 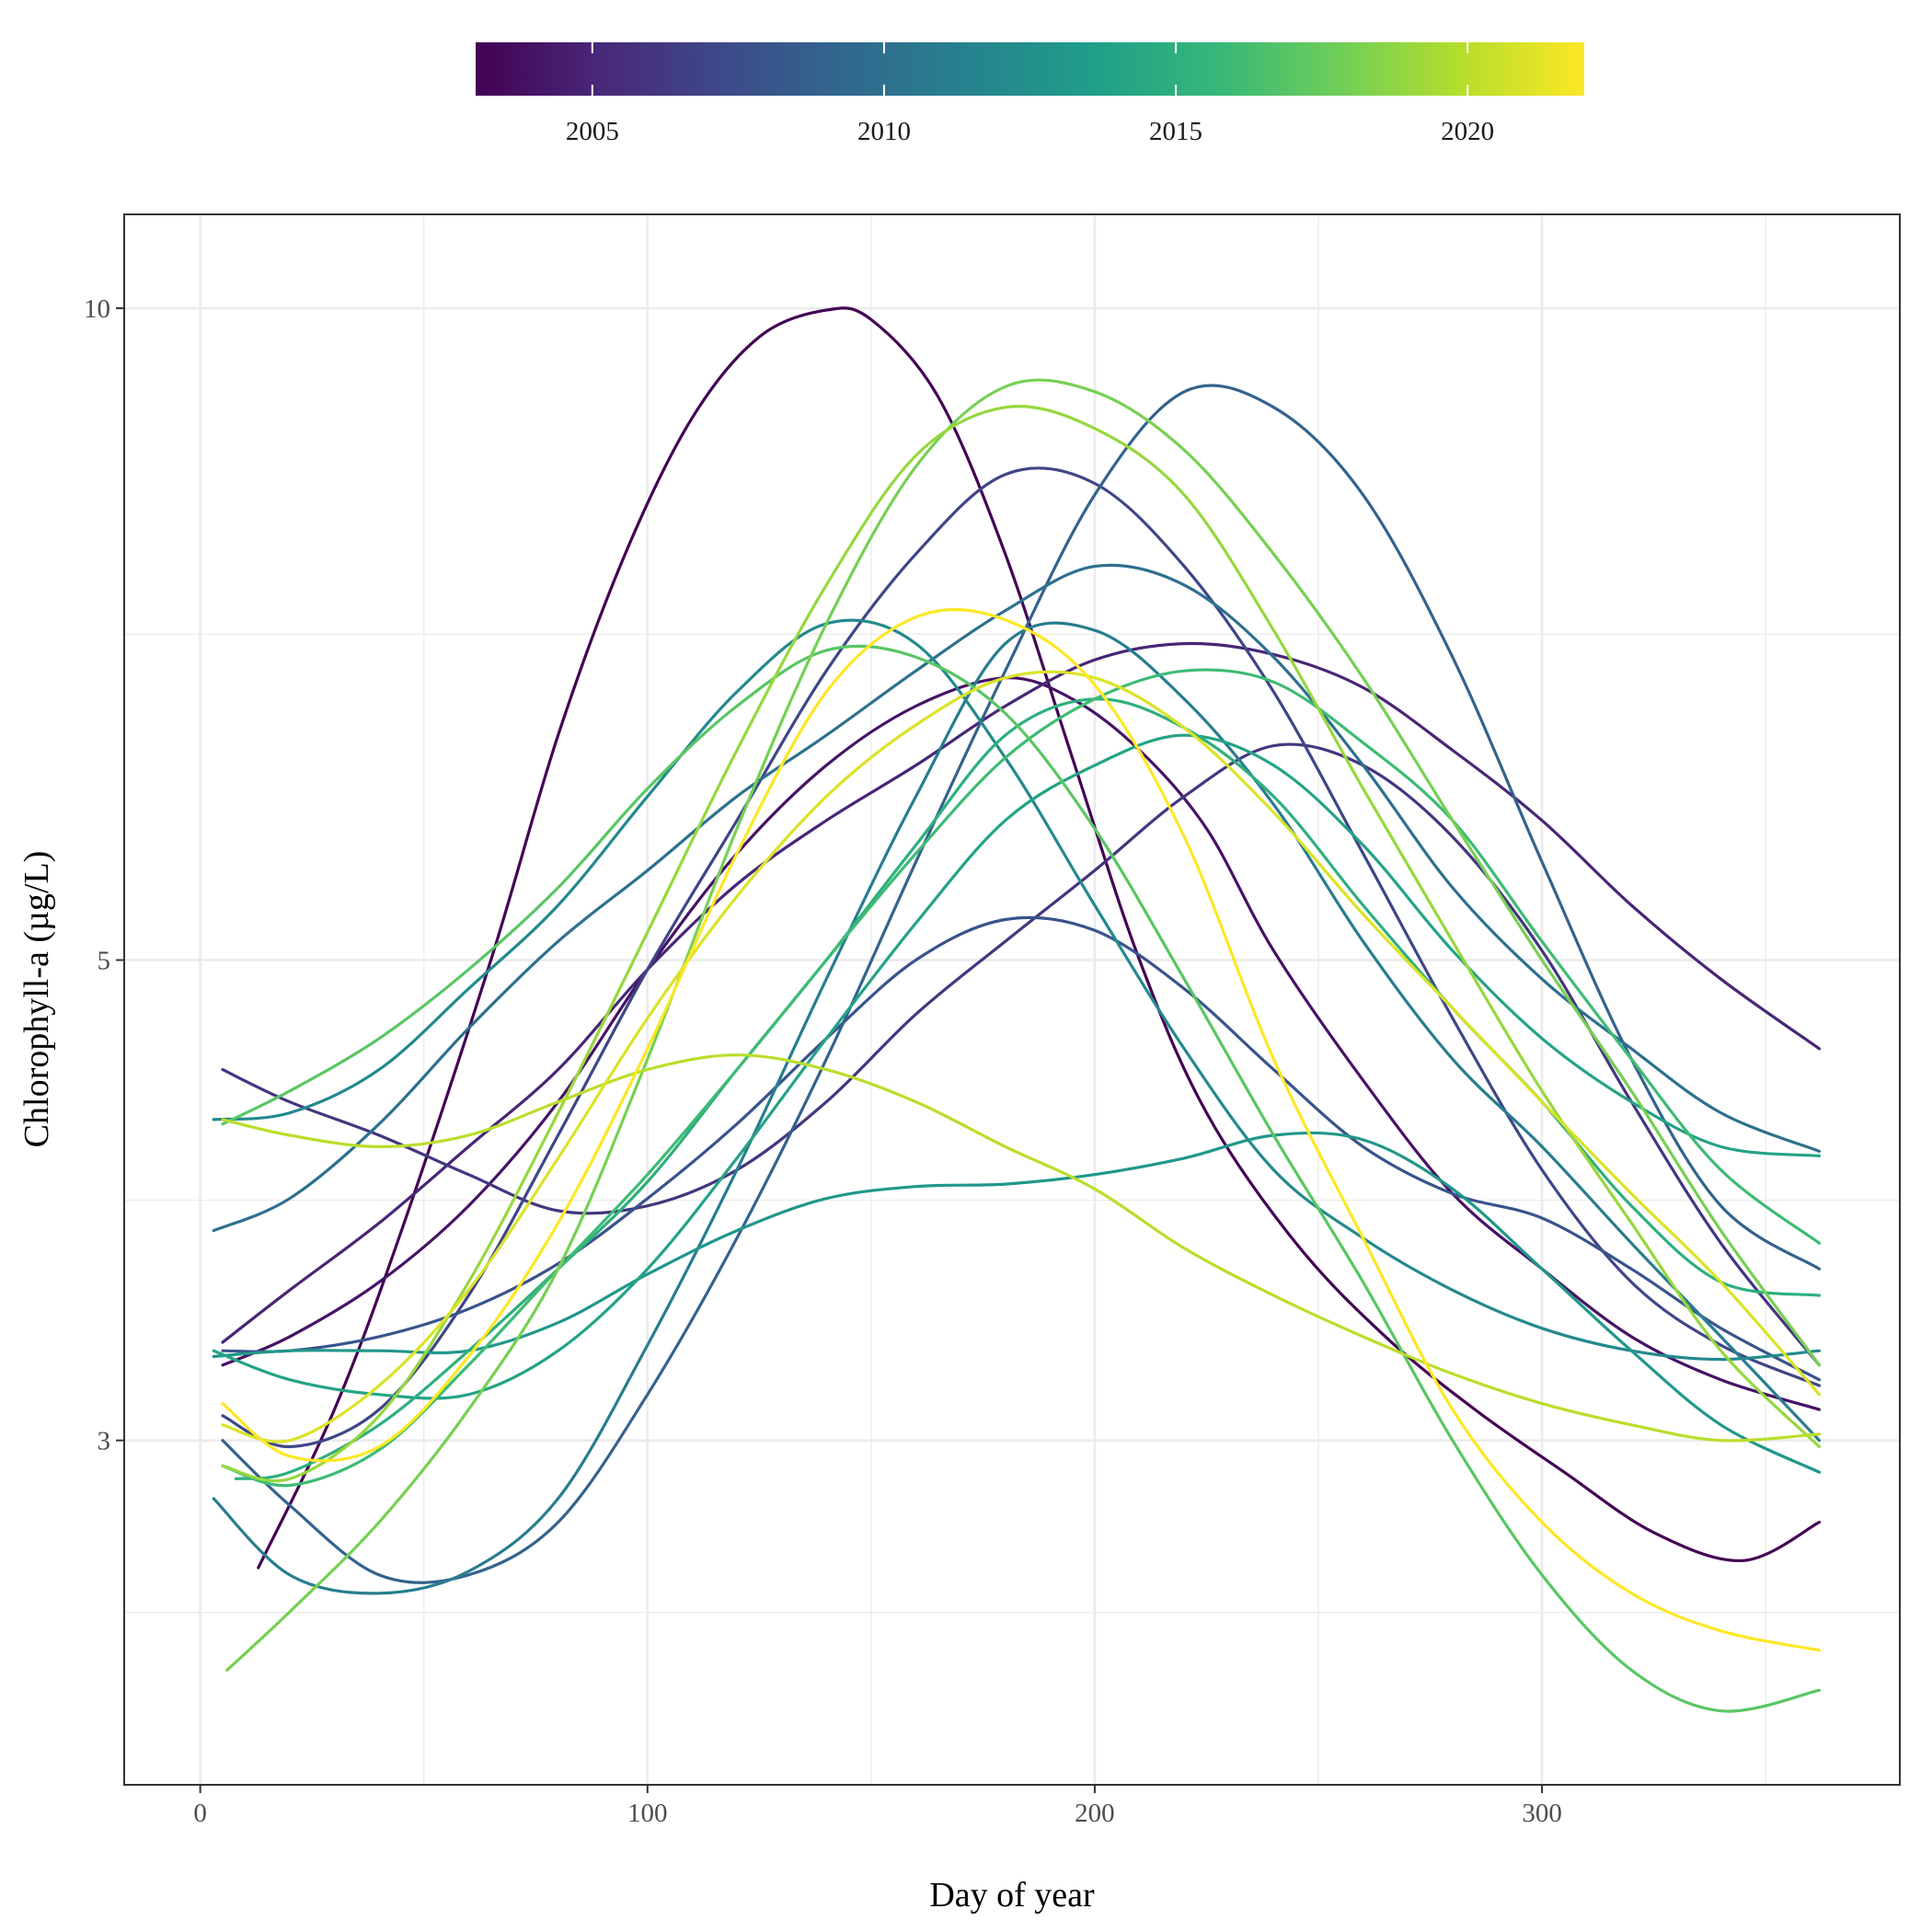 I want to click on colorbar, so click(x=1030, y=69).